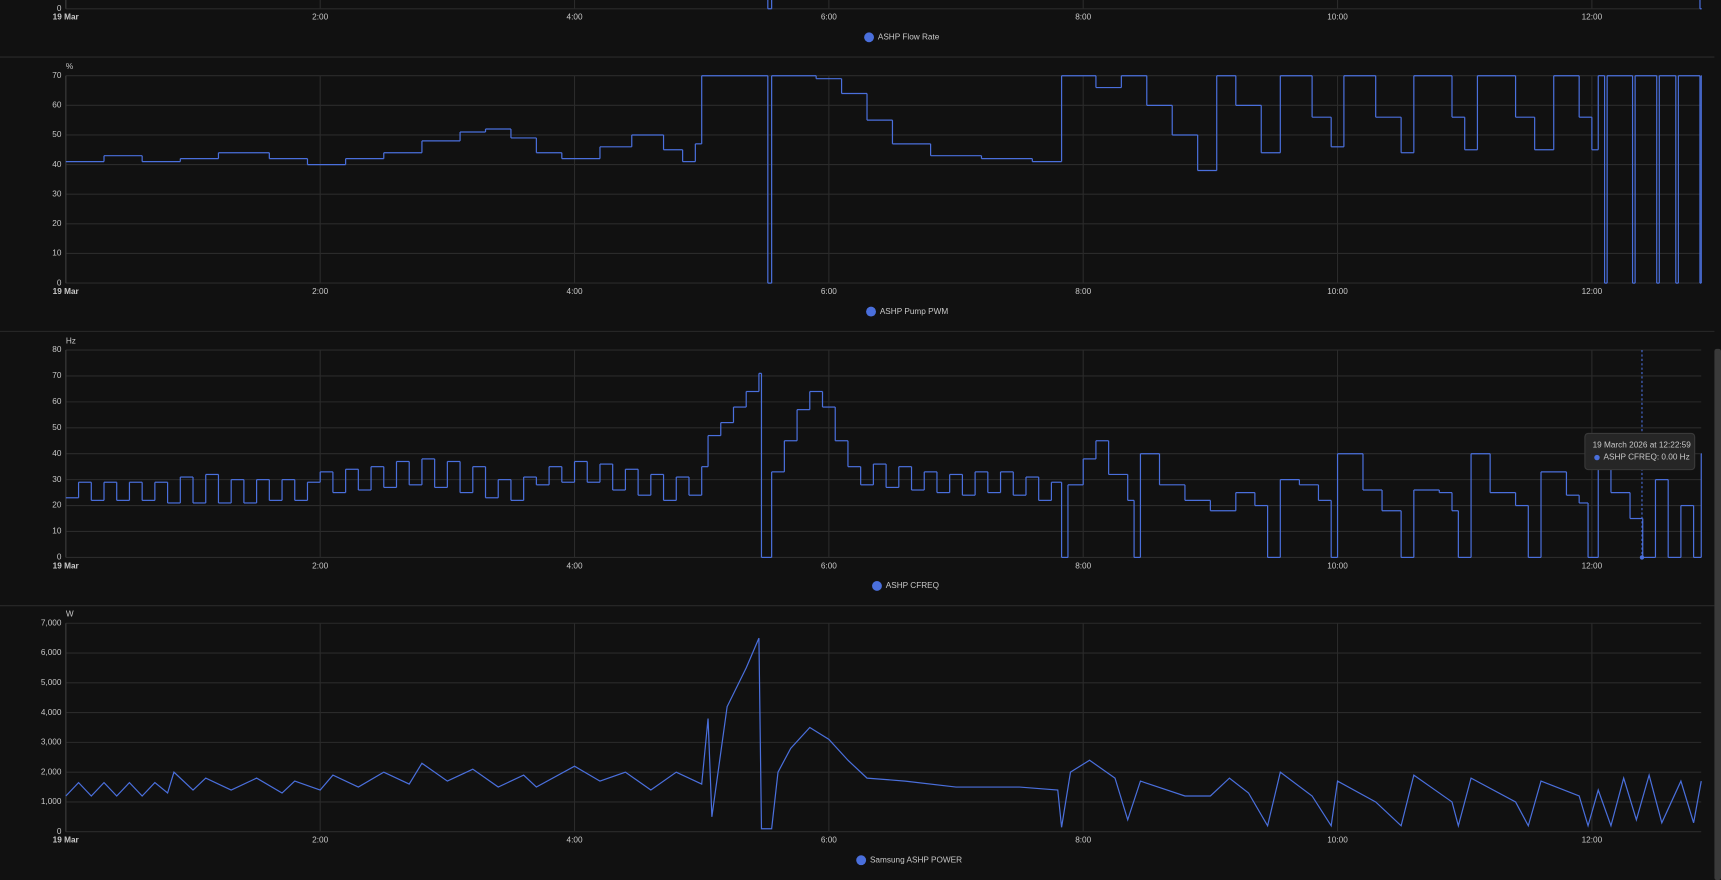 This screenshot has width=1721, height=880. I want to click on y-tick-label: 80, so click(57, 349).